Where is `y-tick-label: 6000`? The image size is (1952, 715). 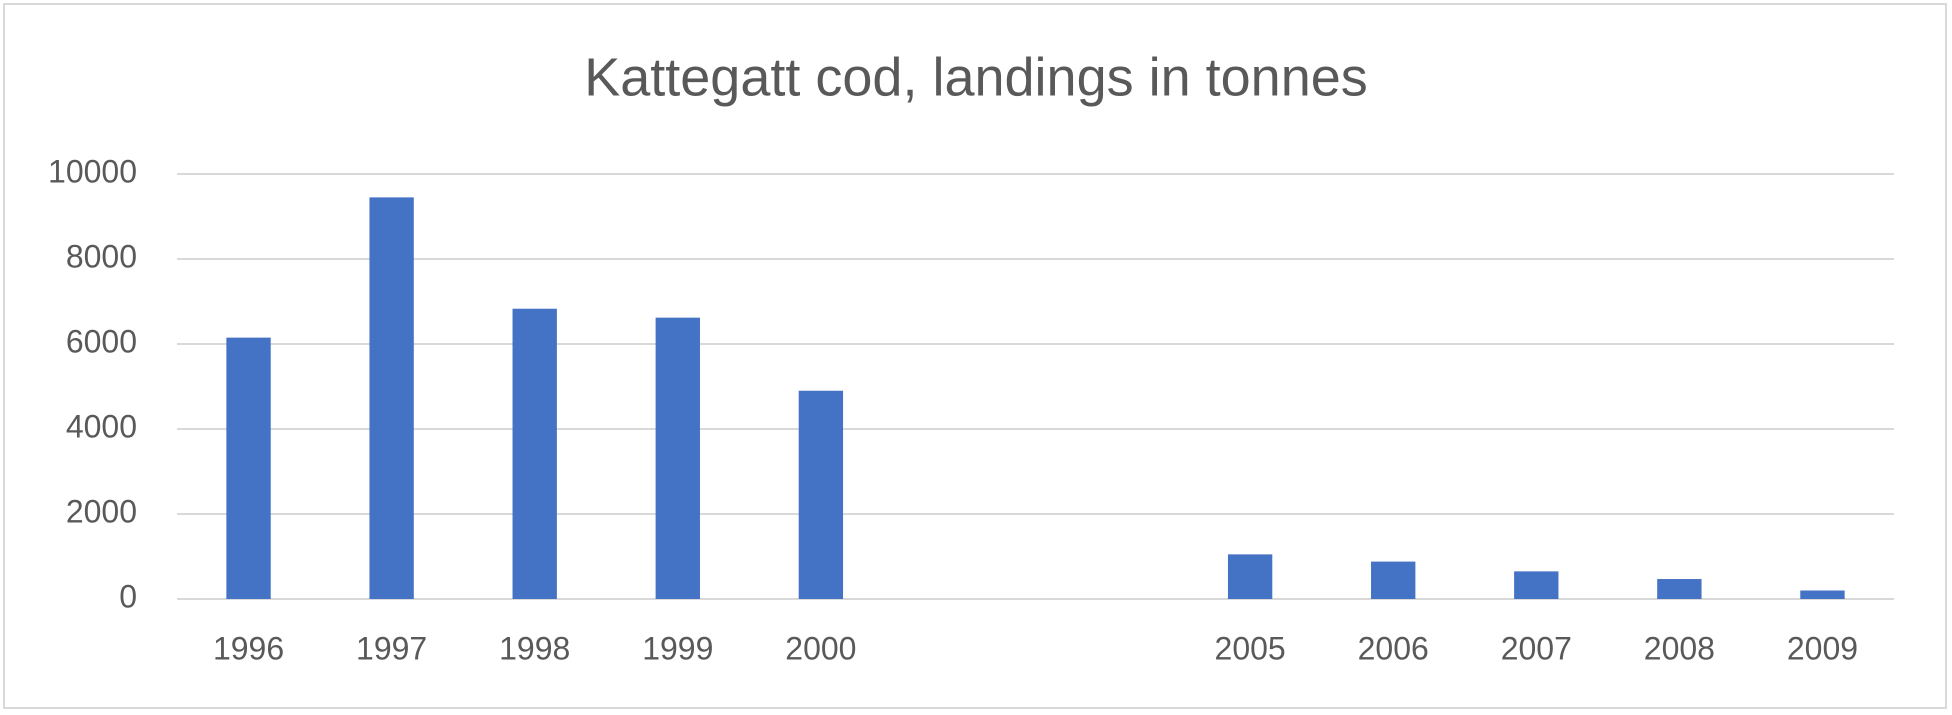 y-tick-label: 6000 is located at coordinates (101, 341).